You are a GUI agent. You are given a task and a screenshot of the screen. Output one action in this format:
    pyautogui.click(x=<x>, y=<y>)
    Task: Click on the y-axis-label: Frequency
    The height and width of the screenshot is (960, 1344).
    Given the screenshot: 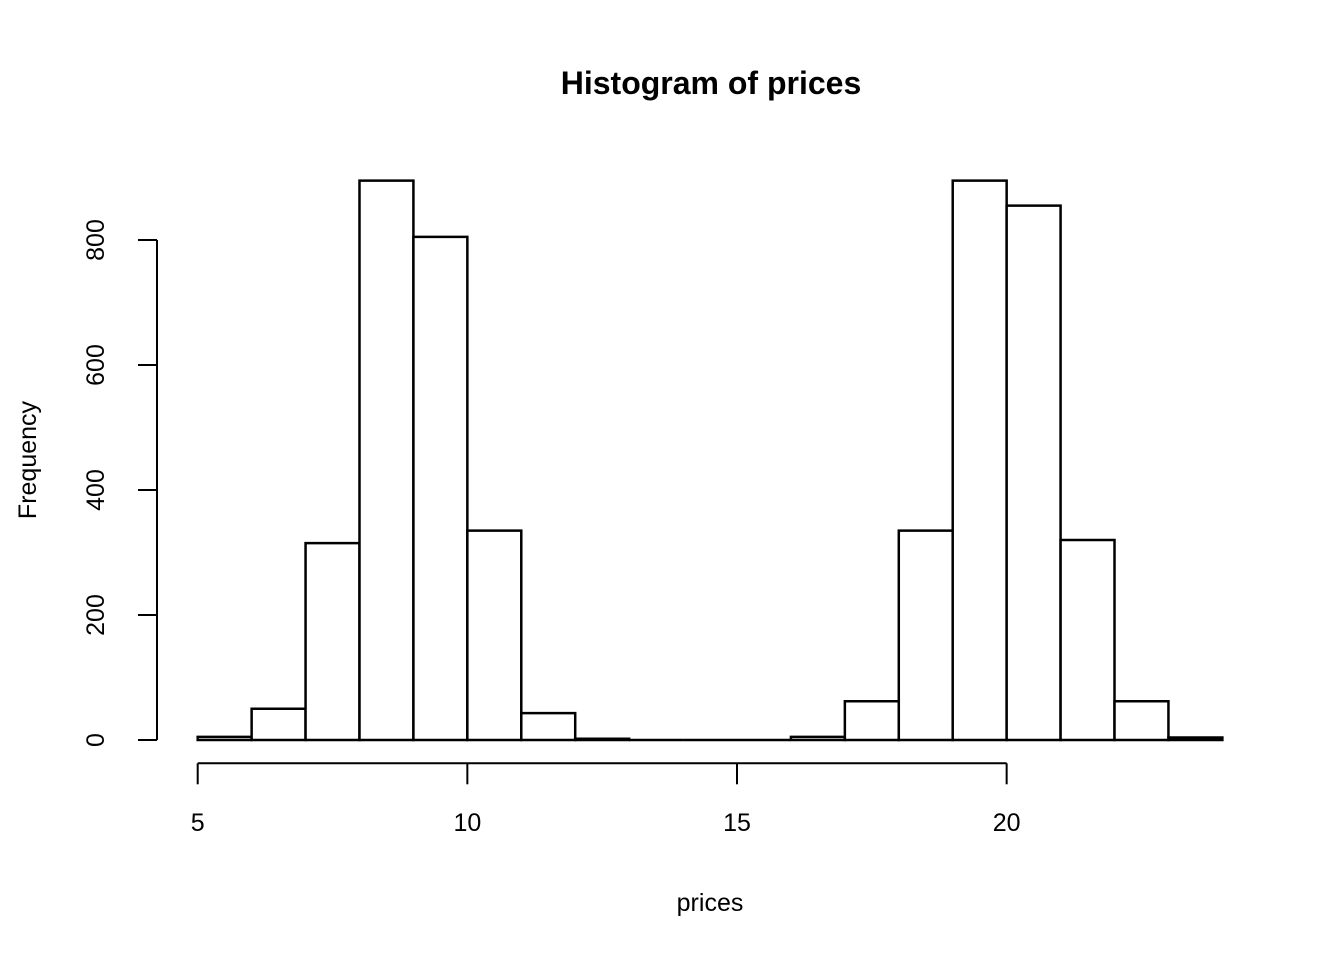 What is the action you would take?
    pyautogui.click(x=28, y=459)
    